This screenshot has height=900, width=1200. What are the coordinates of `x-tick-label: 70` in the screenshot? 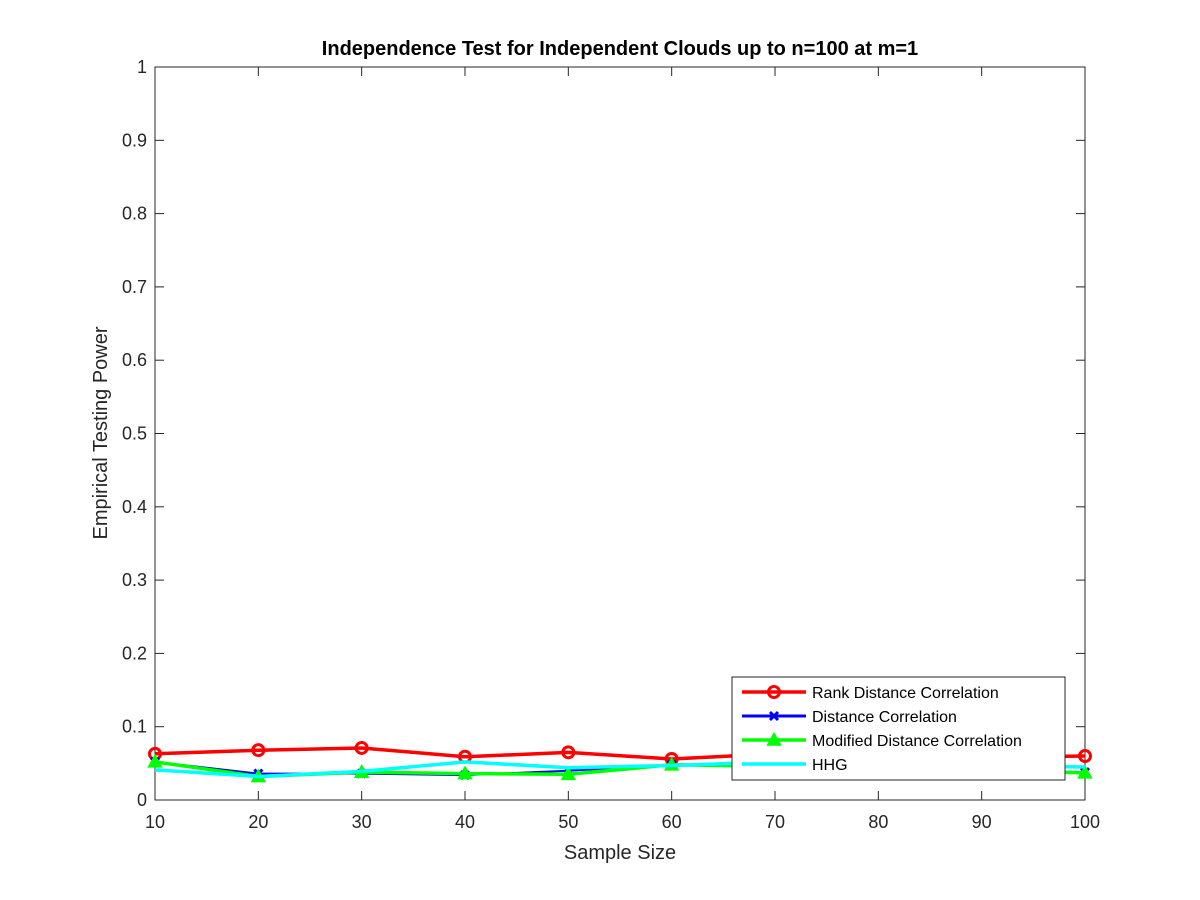 It's located at (775, 822).